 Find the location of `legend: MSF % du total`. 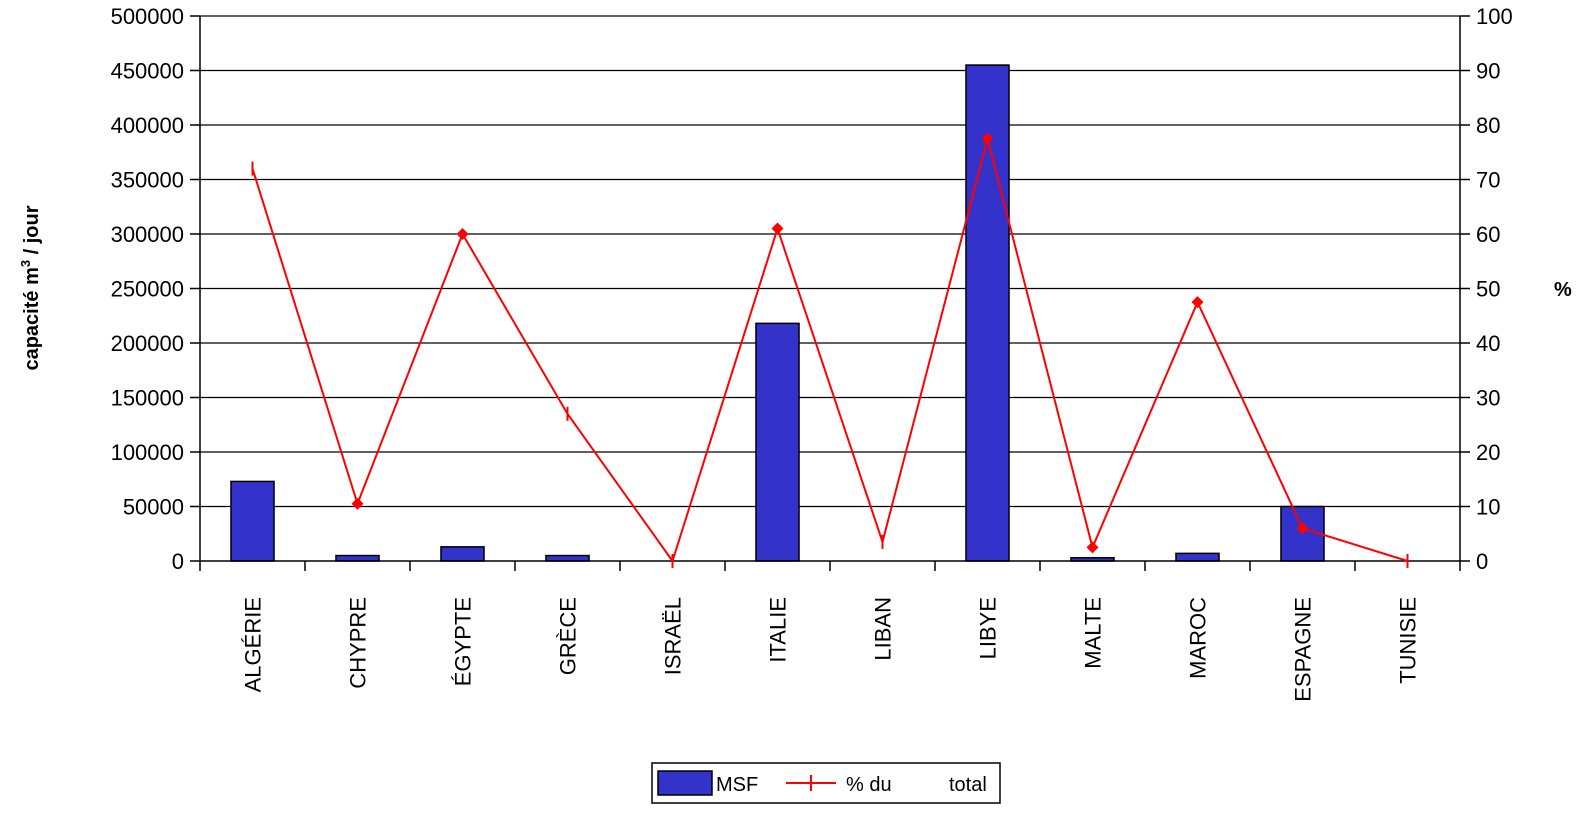

legend: MSF % du total is located at coordinates (826, 783).